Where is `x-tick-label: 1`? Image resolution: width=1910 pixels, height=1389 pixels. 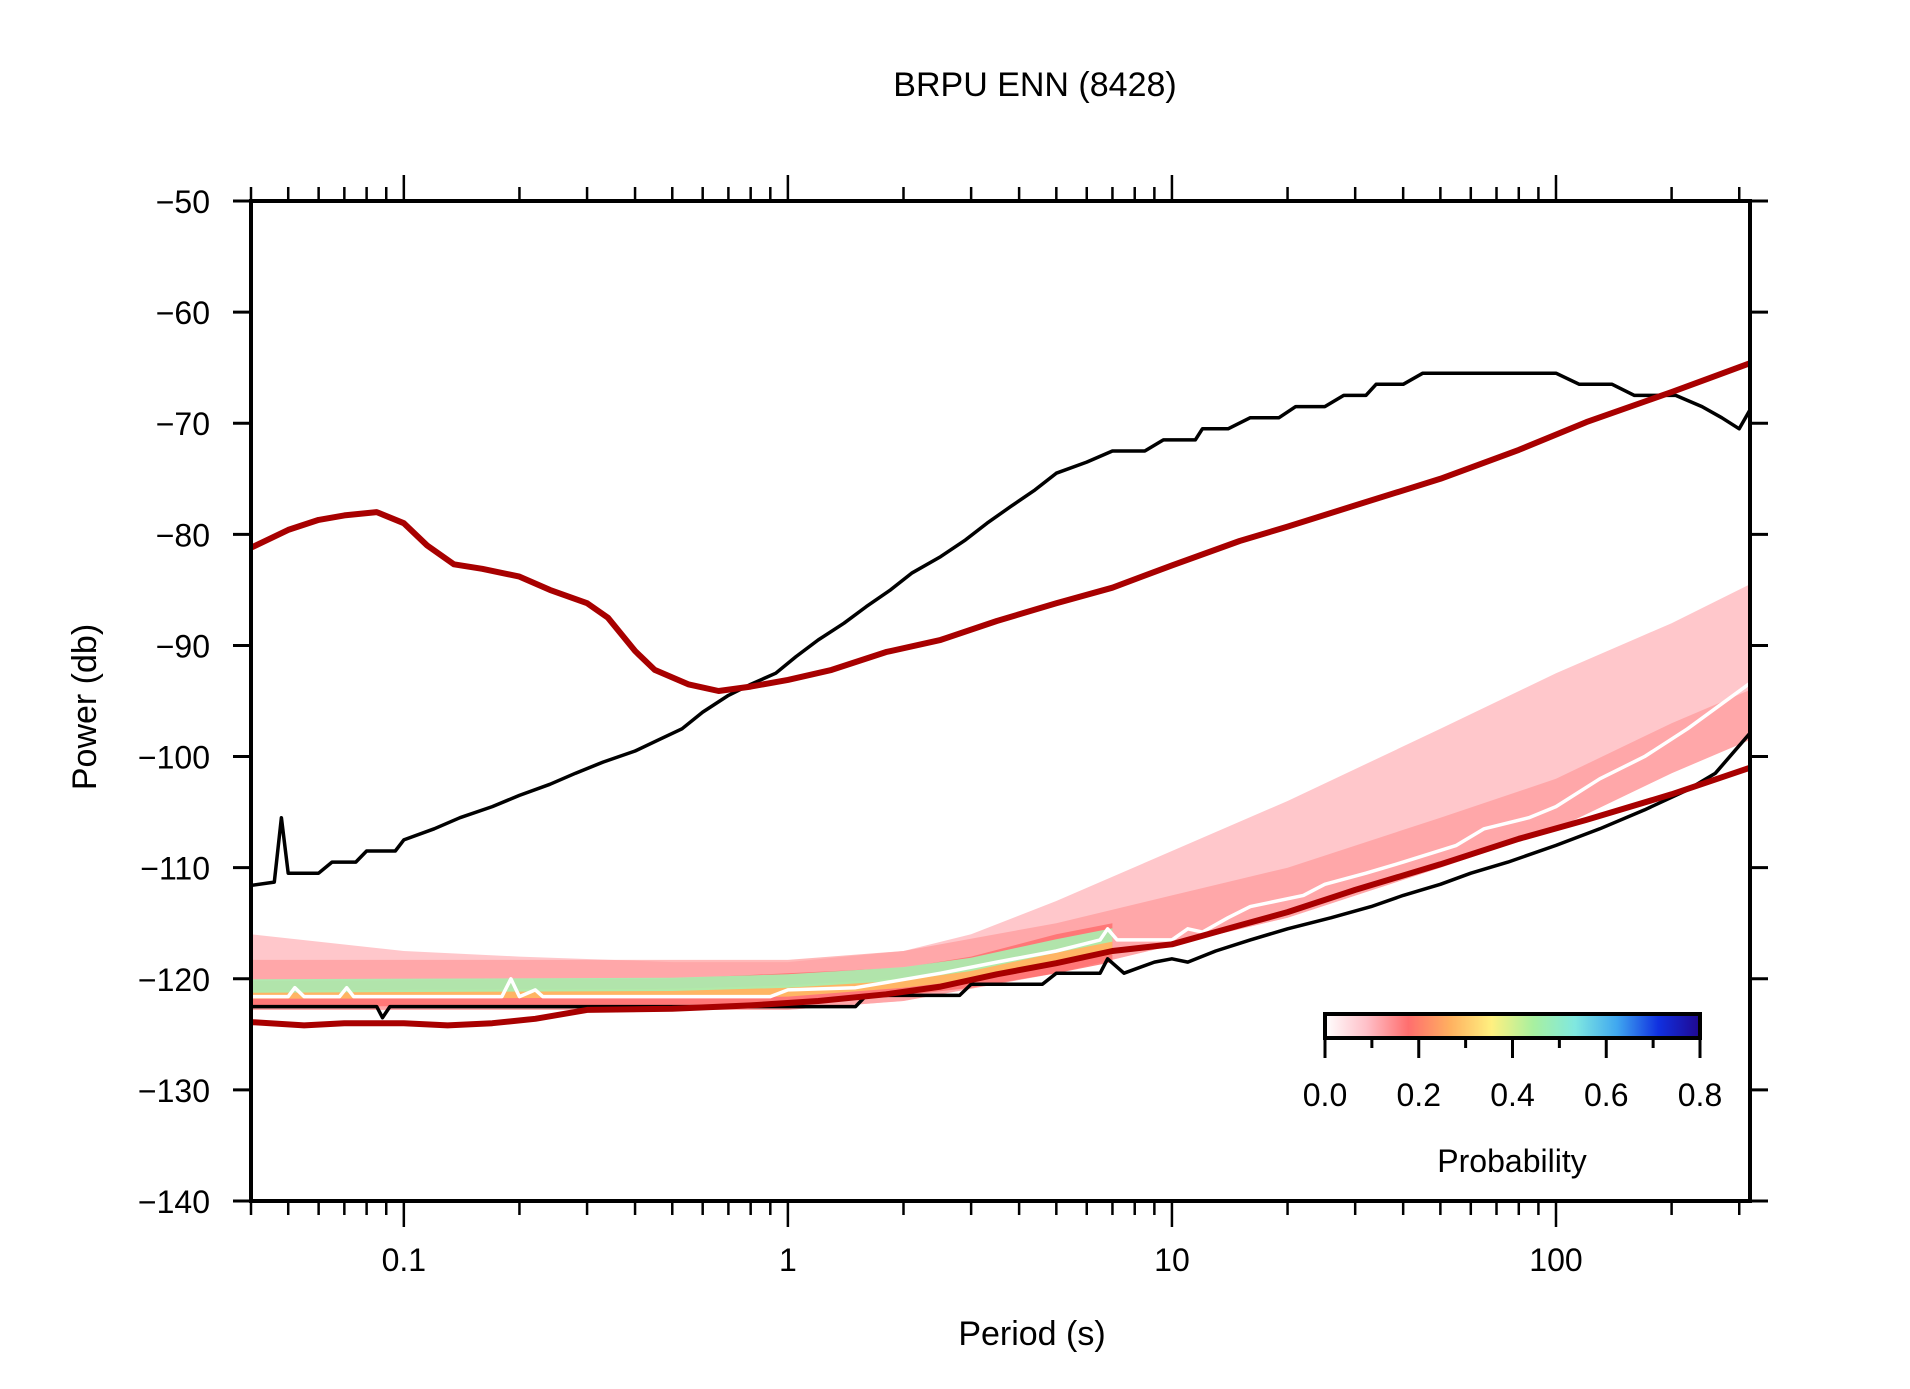
x-tick-label: 1 is located at coordinates (788, 1260).